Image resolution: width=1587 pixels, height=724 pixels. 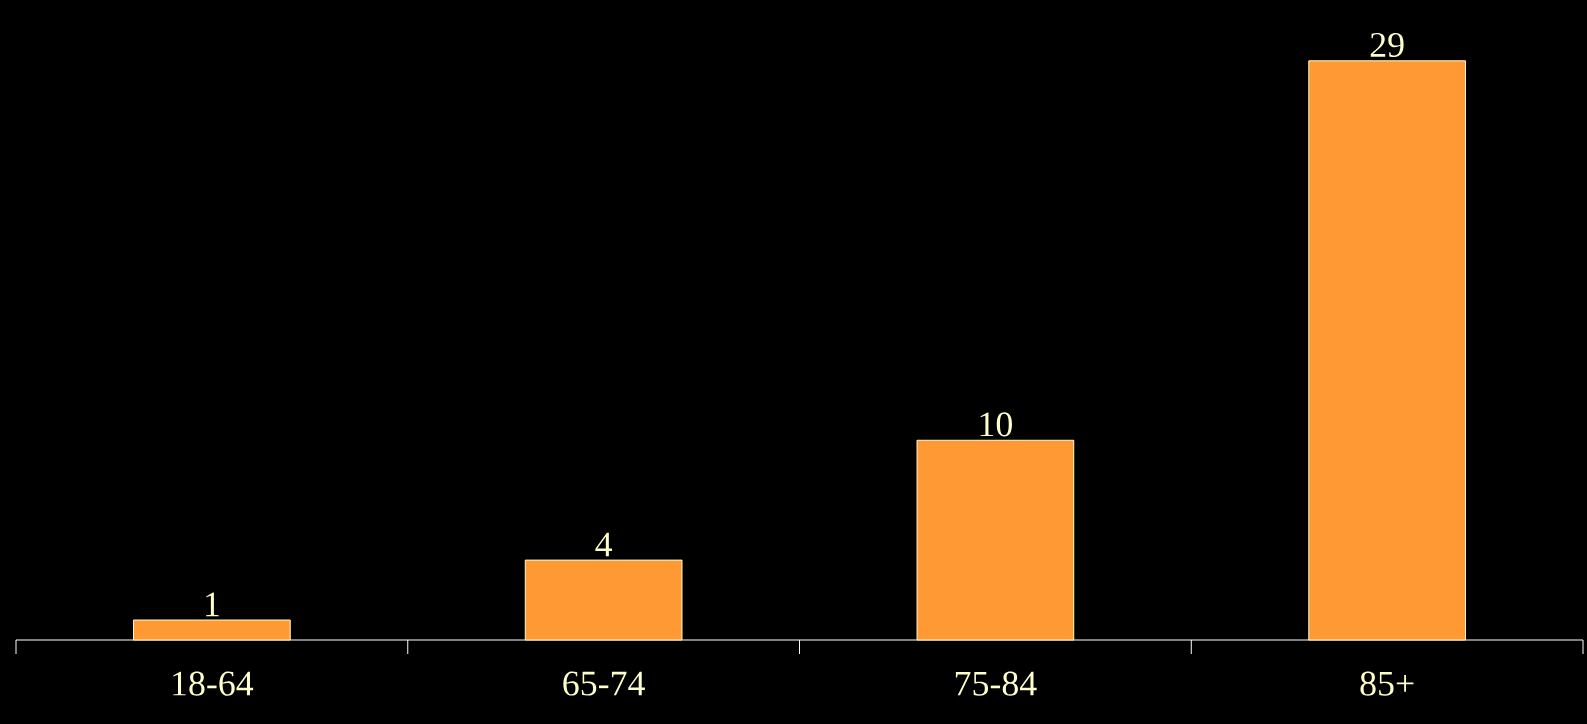 What do you see at coordinates (1387, 683) in the screenshot?
I see `x-tick-label: 85+` at bounding box center [1387, 683].